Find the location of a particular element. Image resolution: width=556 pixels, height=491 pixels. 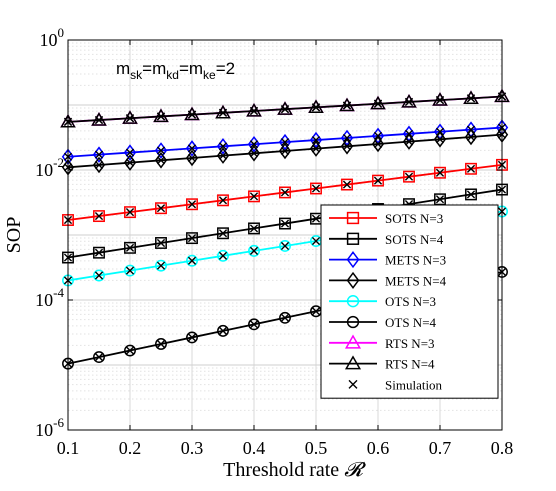

y-tick-exponent: -6 is located at coordinates (58, 422).